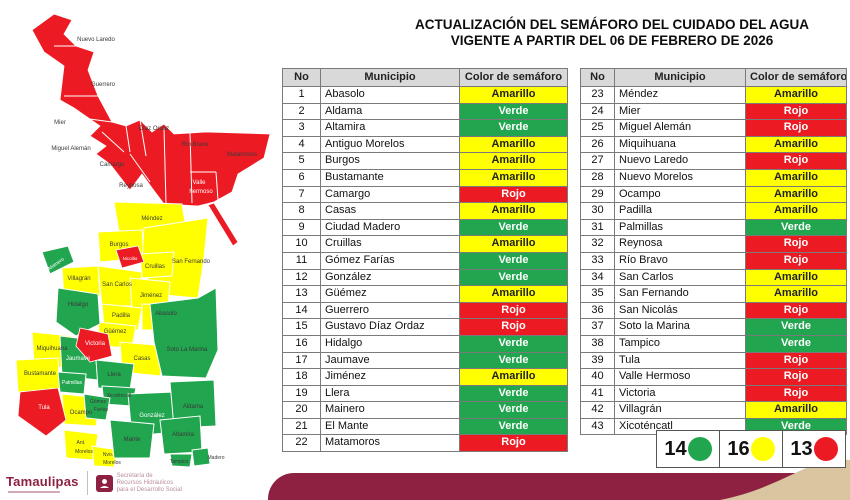  What do you see at coordinates (301, 393) in the screenshot?
I see `row-number: 19` at bounding box center [301, 393].